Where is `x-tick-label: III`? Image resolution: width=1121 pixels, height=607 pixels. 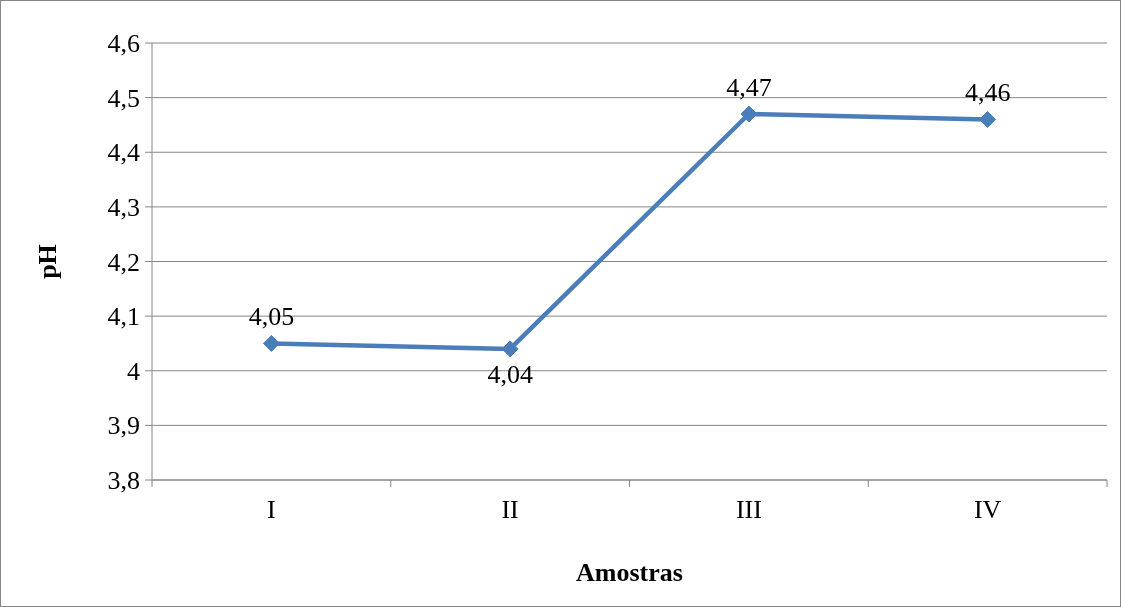 x-tick-label: III is located at coordinates (748, 509).